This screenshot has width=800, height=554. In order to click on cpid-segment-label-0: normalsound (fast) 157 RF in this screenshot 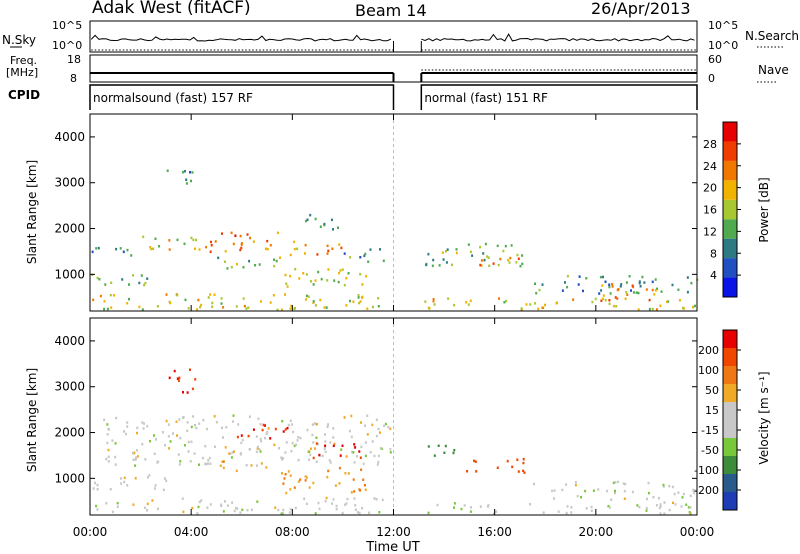, I will do `click(173, 98)`.